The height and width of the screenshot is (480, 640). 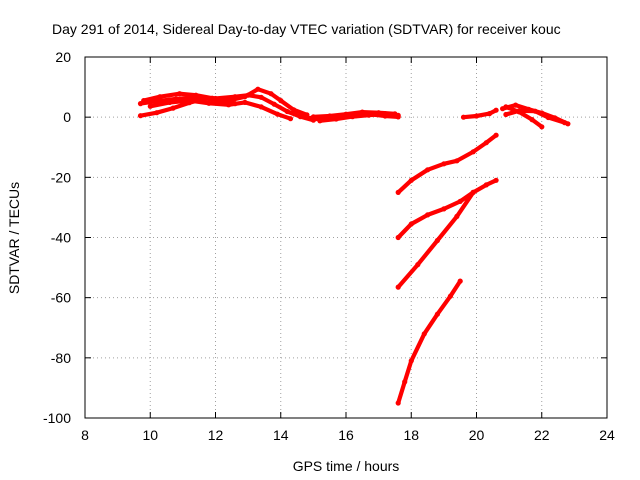 I want to click on y-tick-label: -80, so click(x=61, y=358).